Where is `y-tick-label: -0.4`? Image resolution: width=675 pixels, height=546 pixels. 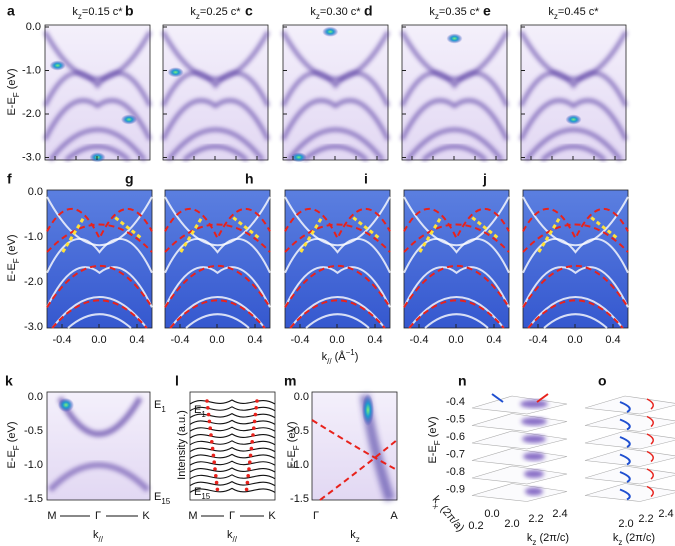 y-tick-label: -0.4 is located at coordinates (455, 402).